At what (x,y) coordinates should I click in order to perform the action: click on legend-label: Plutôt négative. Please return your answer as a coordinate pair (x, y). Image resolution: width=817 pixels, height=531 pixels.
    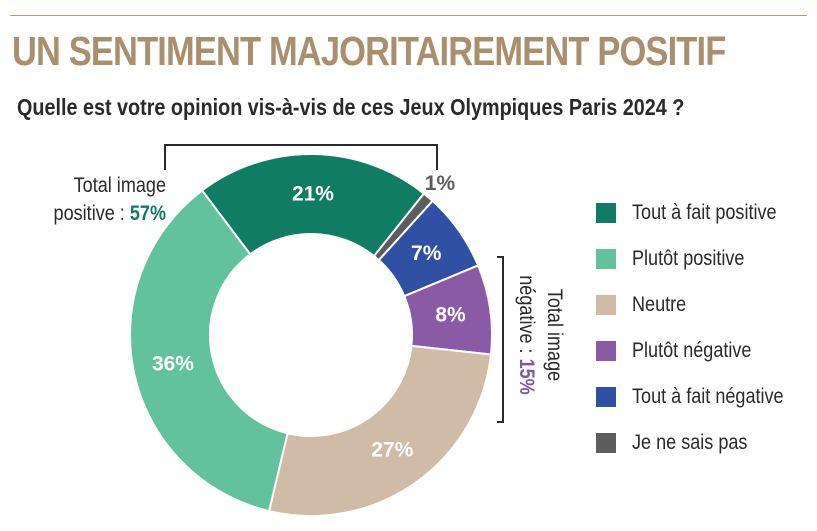
    Looking at the image, I should click on (692, 350).